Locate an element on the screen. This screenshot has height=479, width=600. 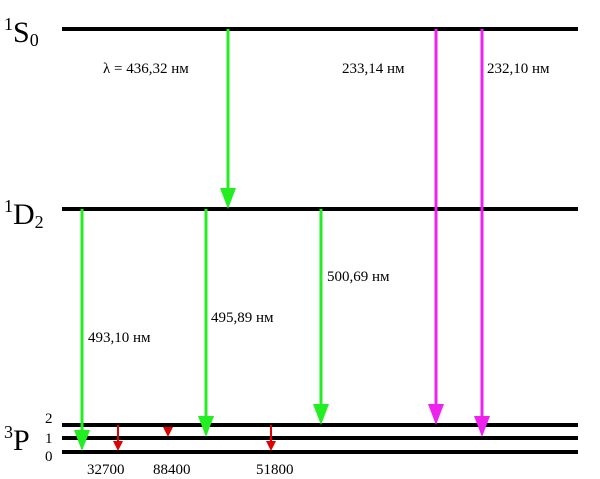
fine-structure-label: 51800 is located at coordinates (275, 470).